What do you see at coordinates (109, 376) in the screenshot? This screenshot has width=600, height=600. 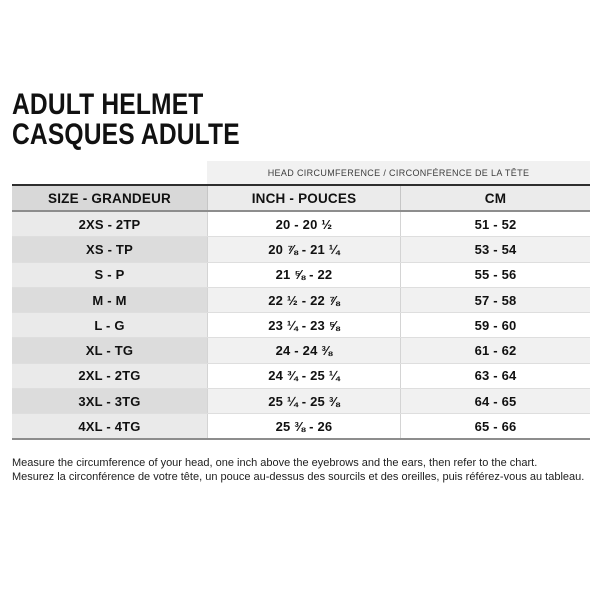 I see `size-cell: 2XL - 2TG` at bounding box center [109, 376].